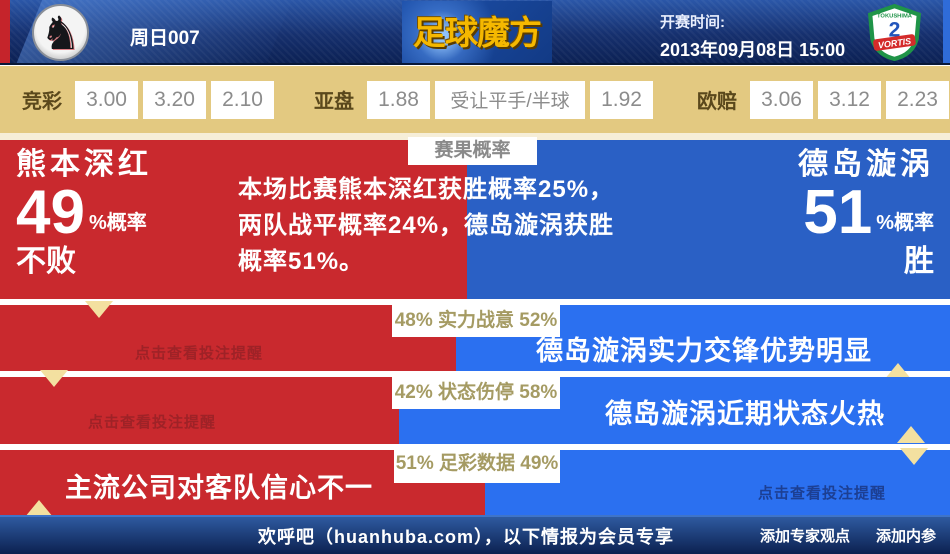 The image size is (950, 554). What do you see at coordinates (905, 536) in the screenshot?
I see `add-insider-info-link: 添加内参` at bounding box center [905, 536].